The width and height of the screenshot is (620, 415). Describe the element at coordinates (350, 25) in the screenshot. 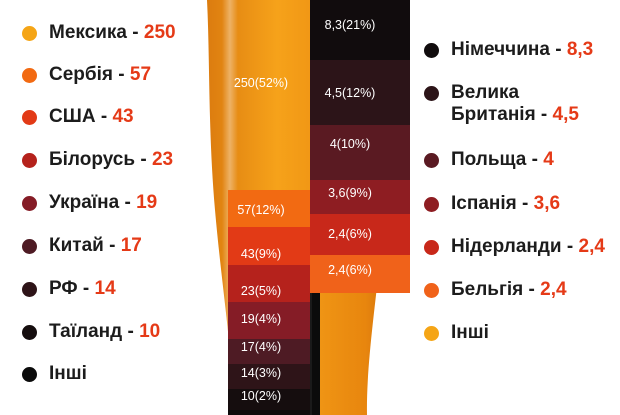

I see `right-segment-label-1: 8,3(21%)` at that location.